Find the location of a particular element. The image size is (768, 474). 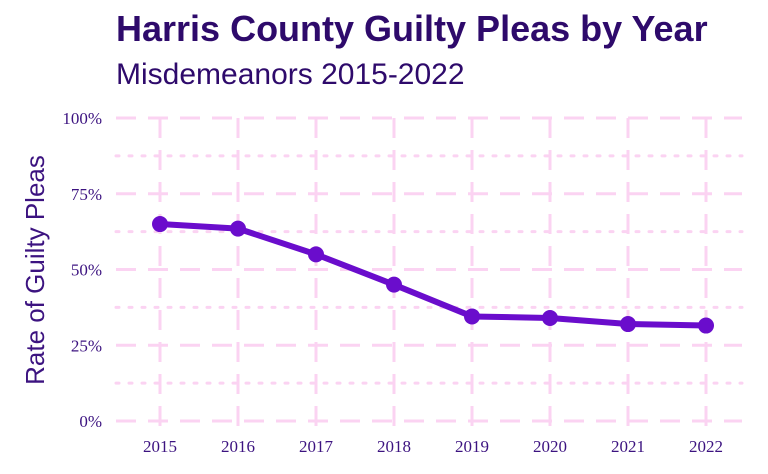

x-tick-label: 2021 is located at coordinates (628, 446).